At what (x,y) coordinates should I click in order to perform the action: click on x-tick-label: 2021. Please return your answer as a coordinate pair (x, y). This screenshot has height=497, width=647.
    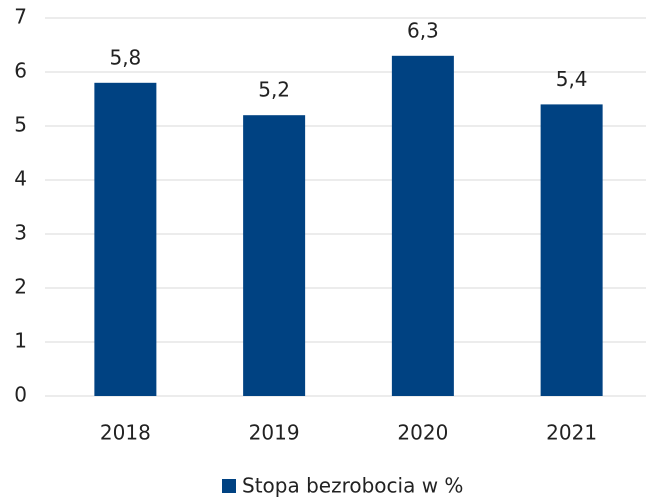
    Looking at the image, I should click on (571, 433).